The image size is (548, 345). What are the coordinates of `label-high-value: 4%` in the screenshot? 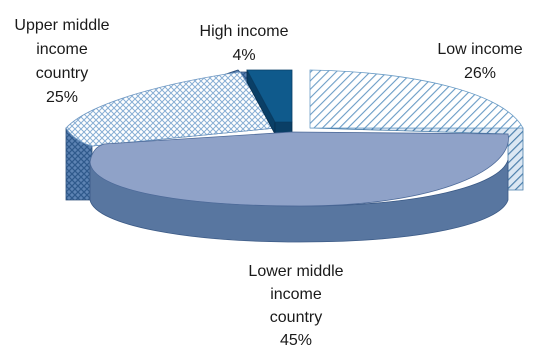 It's located at (243, 55).